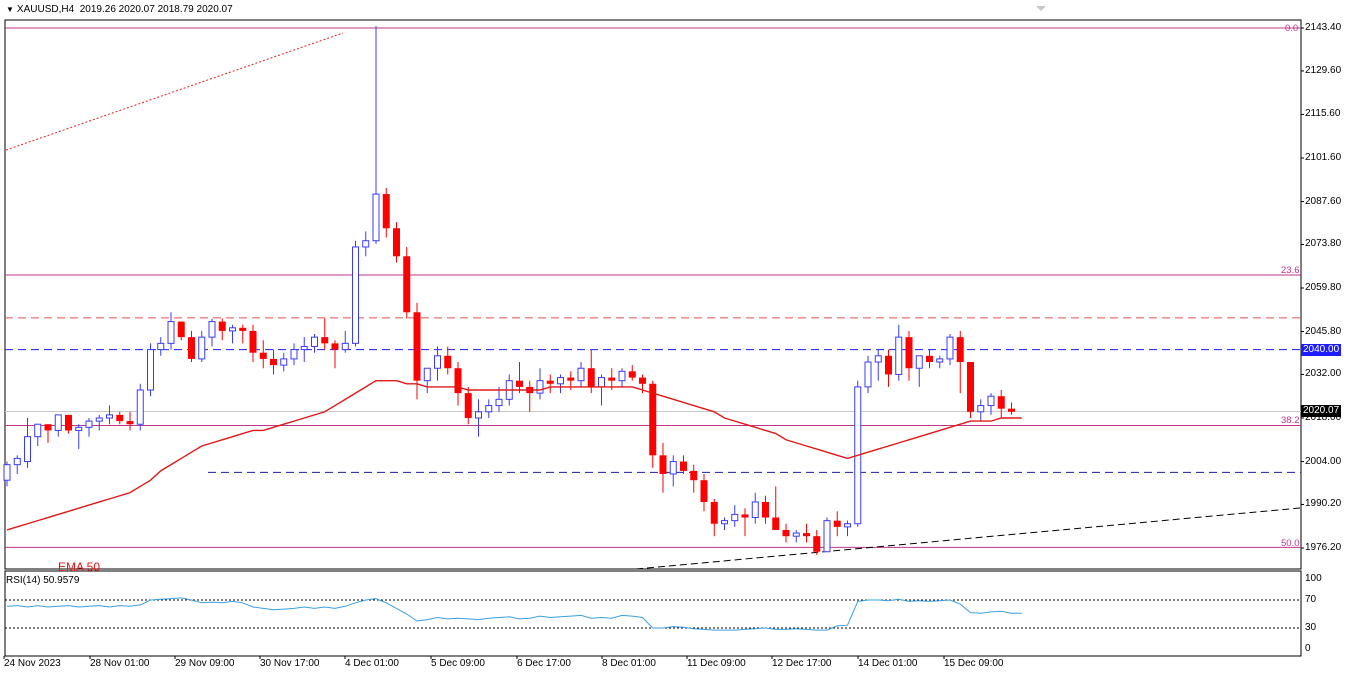 This screenshot has height=676, width=1349. What do you see at coordinates (514, 614) in the screenshot?
I see `rsi-line` at bounding box center [514, 614].